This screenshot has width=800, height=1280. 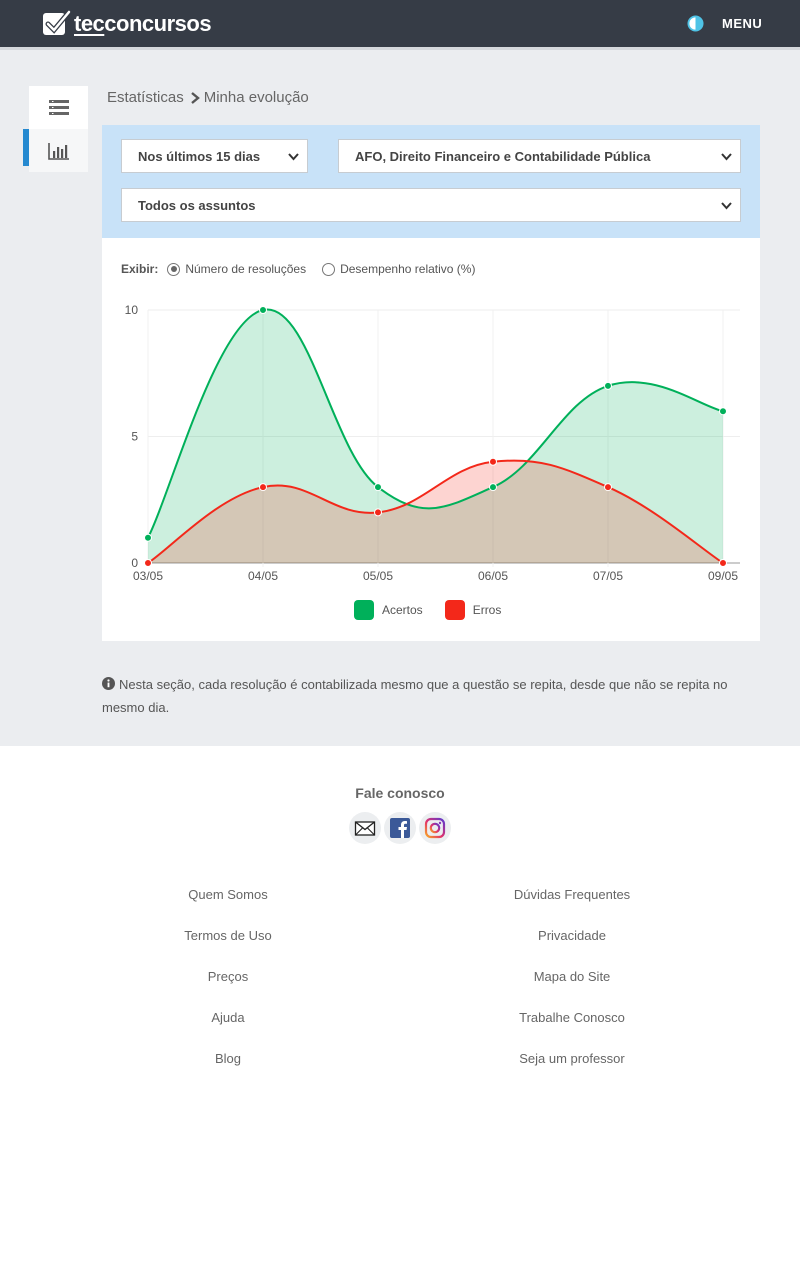 What do you see at coordinates (195, 97) in the screenshot?
I see `chevron-right-icon` at bounding box center [195, 97].